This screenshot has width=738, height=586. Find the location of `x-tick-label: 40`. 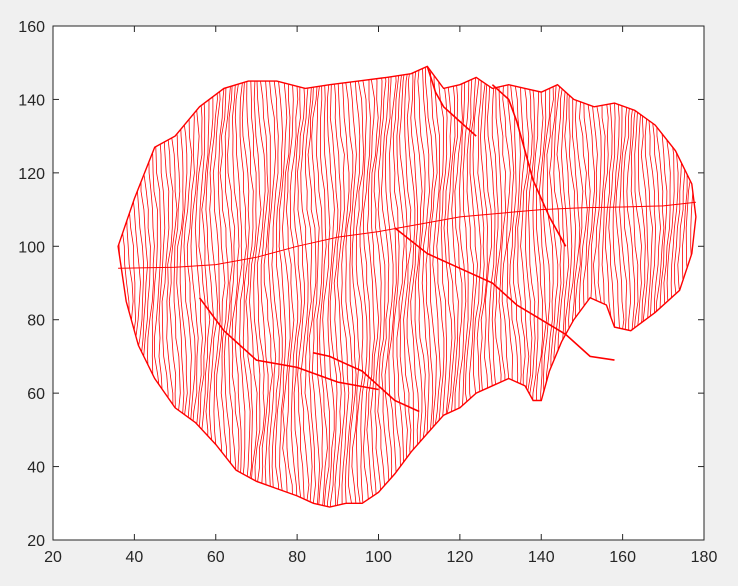

x-tick-label: 40 is located at coordinates (134, 557).